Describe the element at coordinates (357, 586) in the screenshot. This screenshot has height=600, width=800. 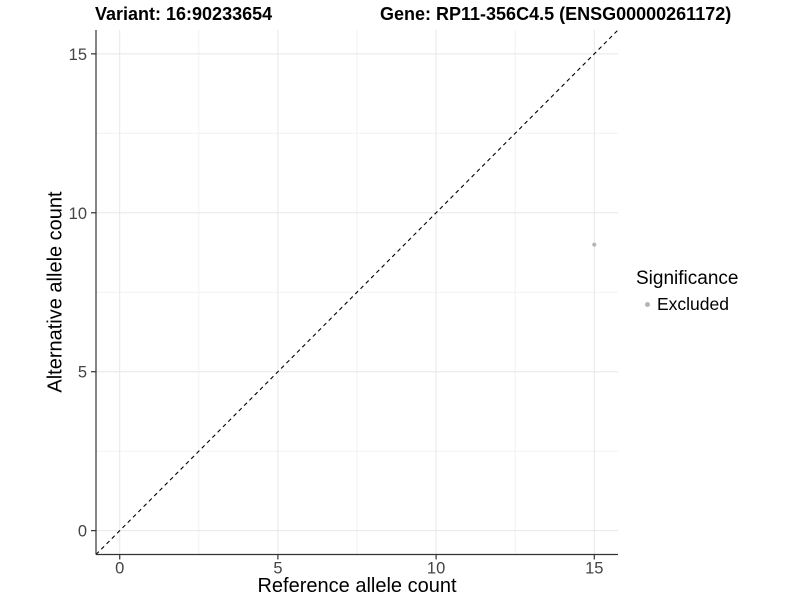
I see `x-axis-title: Reference allele count` at that location.